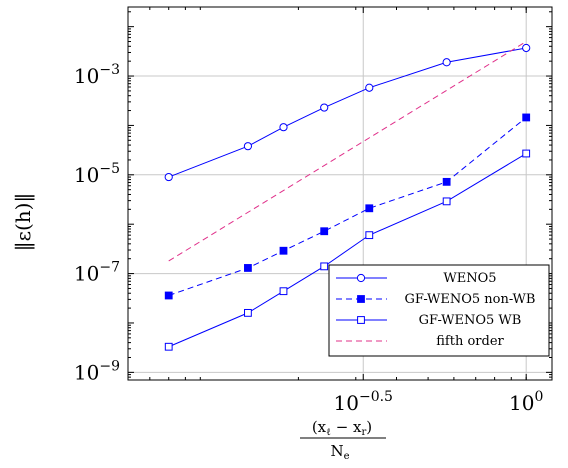  What do you see at coordinates (470, 320) in the screenshot?
I see `legend-label: GF-WENO5 WB` at bounding box center [470, 320].